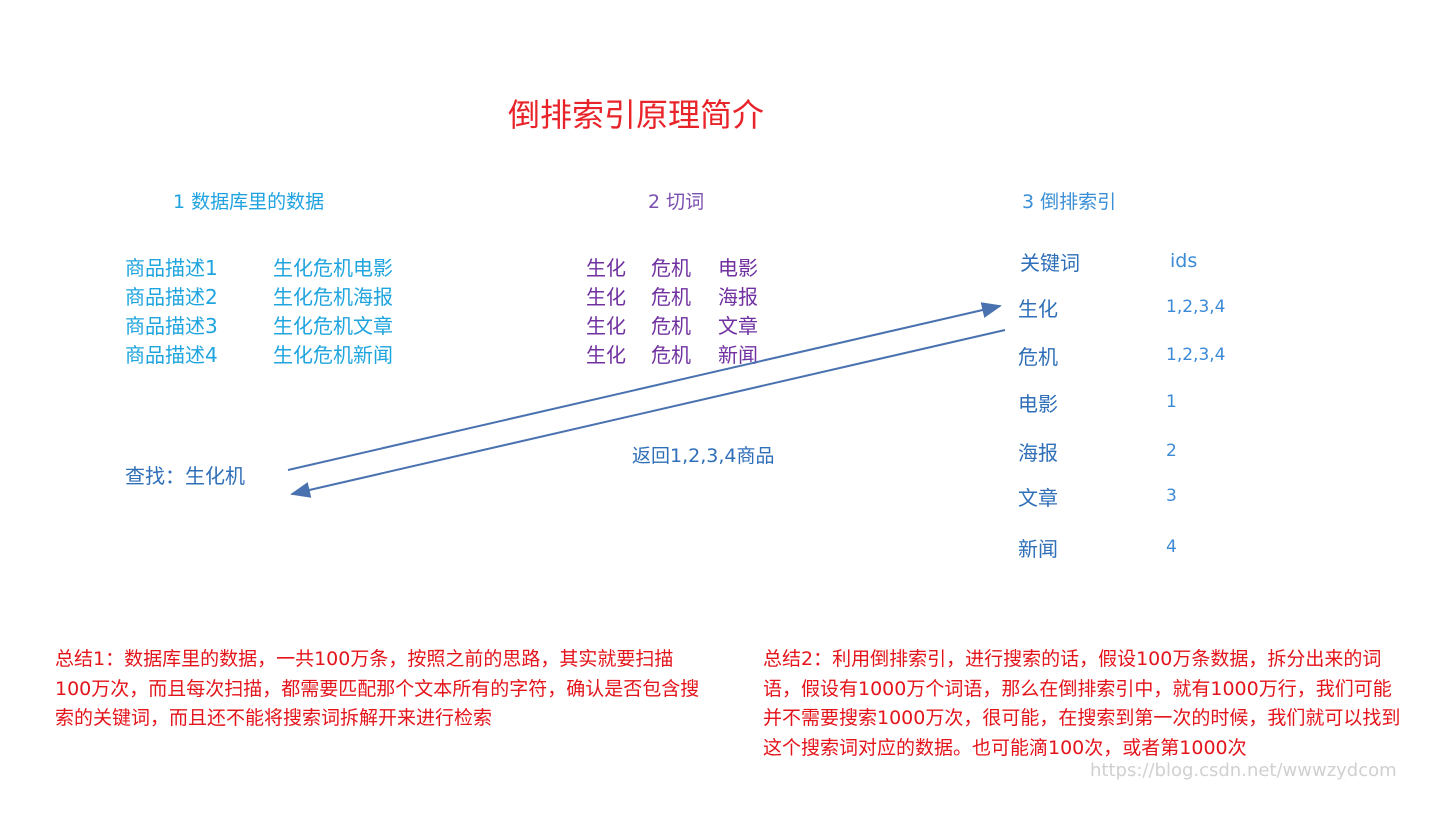 Image resolution: width=1438 pixels, height=813 pixels. I want to click on query-arrow, so click(644, 386).